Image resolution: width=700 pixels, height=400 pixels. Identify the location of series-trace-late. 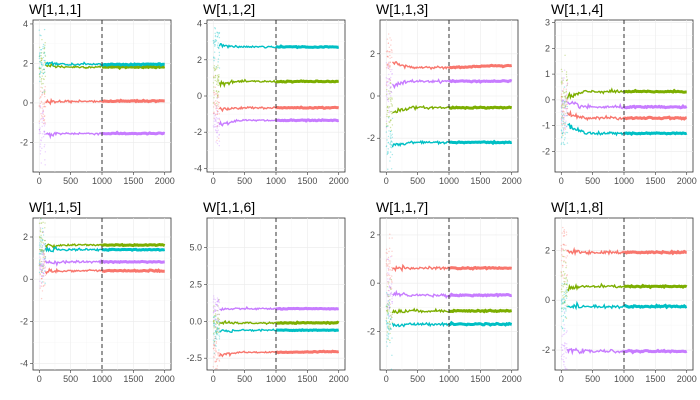
(307, 330).